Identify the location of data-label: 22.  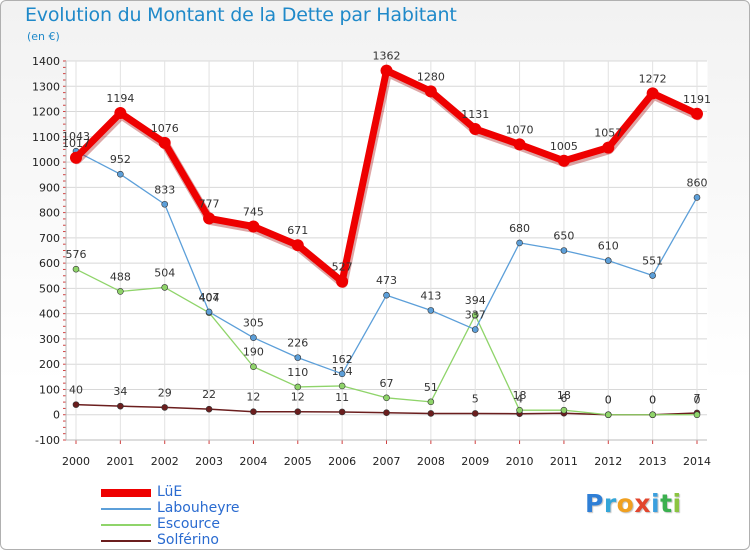
(209, 394).